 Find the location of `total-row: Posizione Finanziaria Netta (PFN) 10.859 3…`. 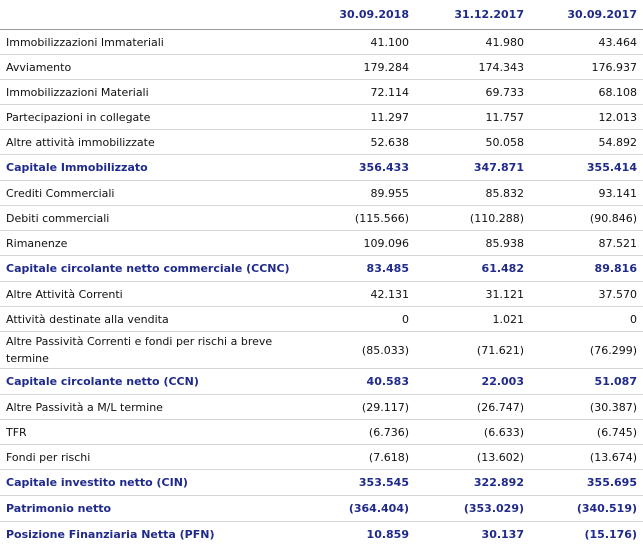

total-row: Posizione Finanziaria Netta (PFN) 10.859 3… is located at coordinates (321, 535).